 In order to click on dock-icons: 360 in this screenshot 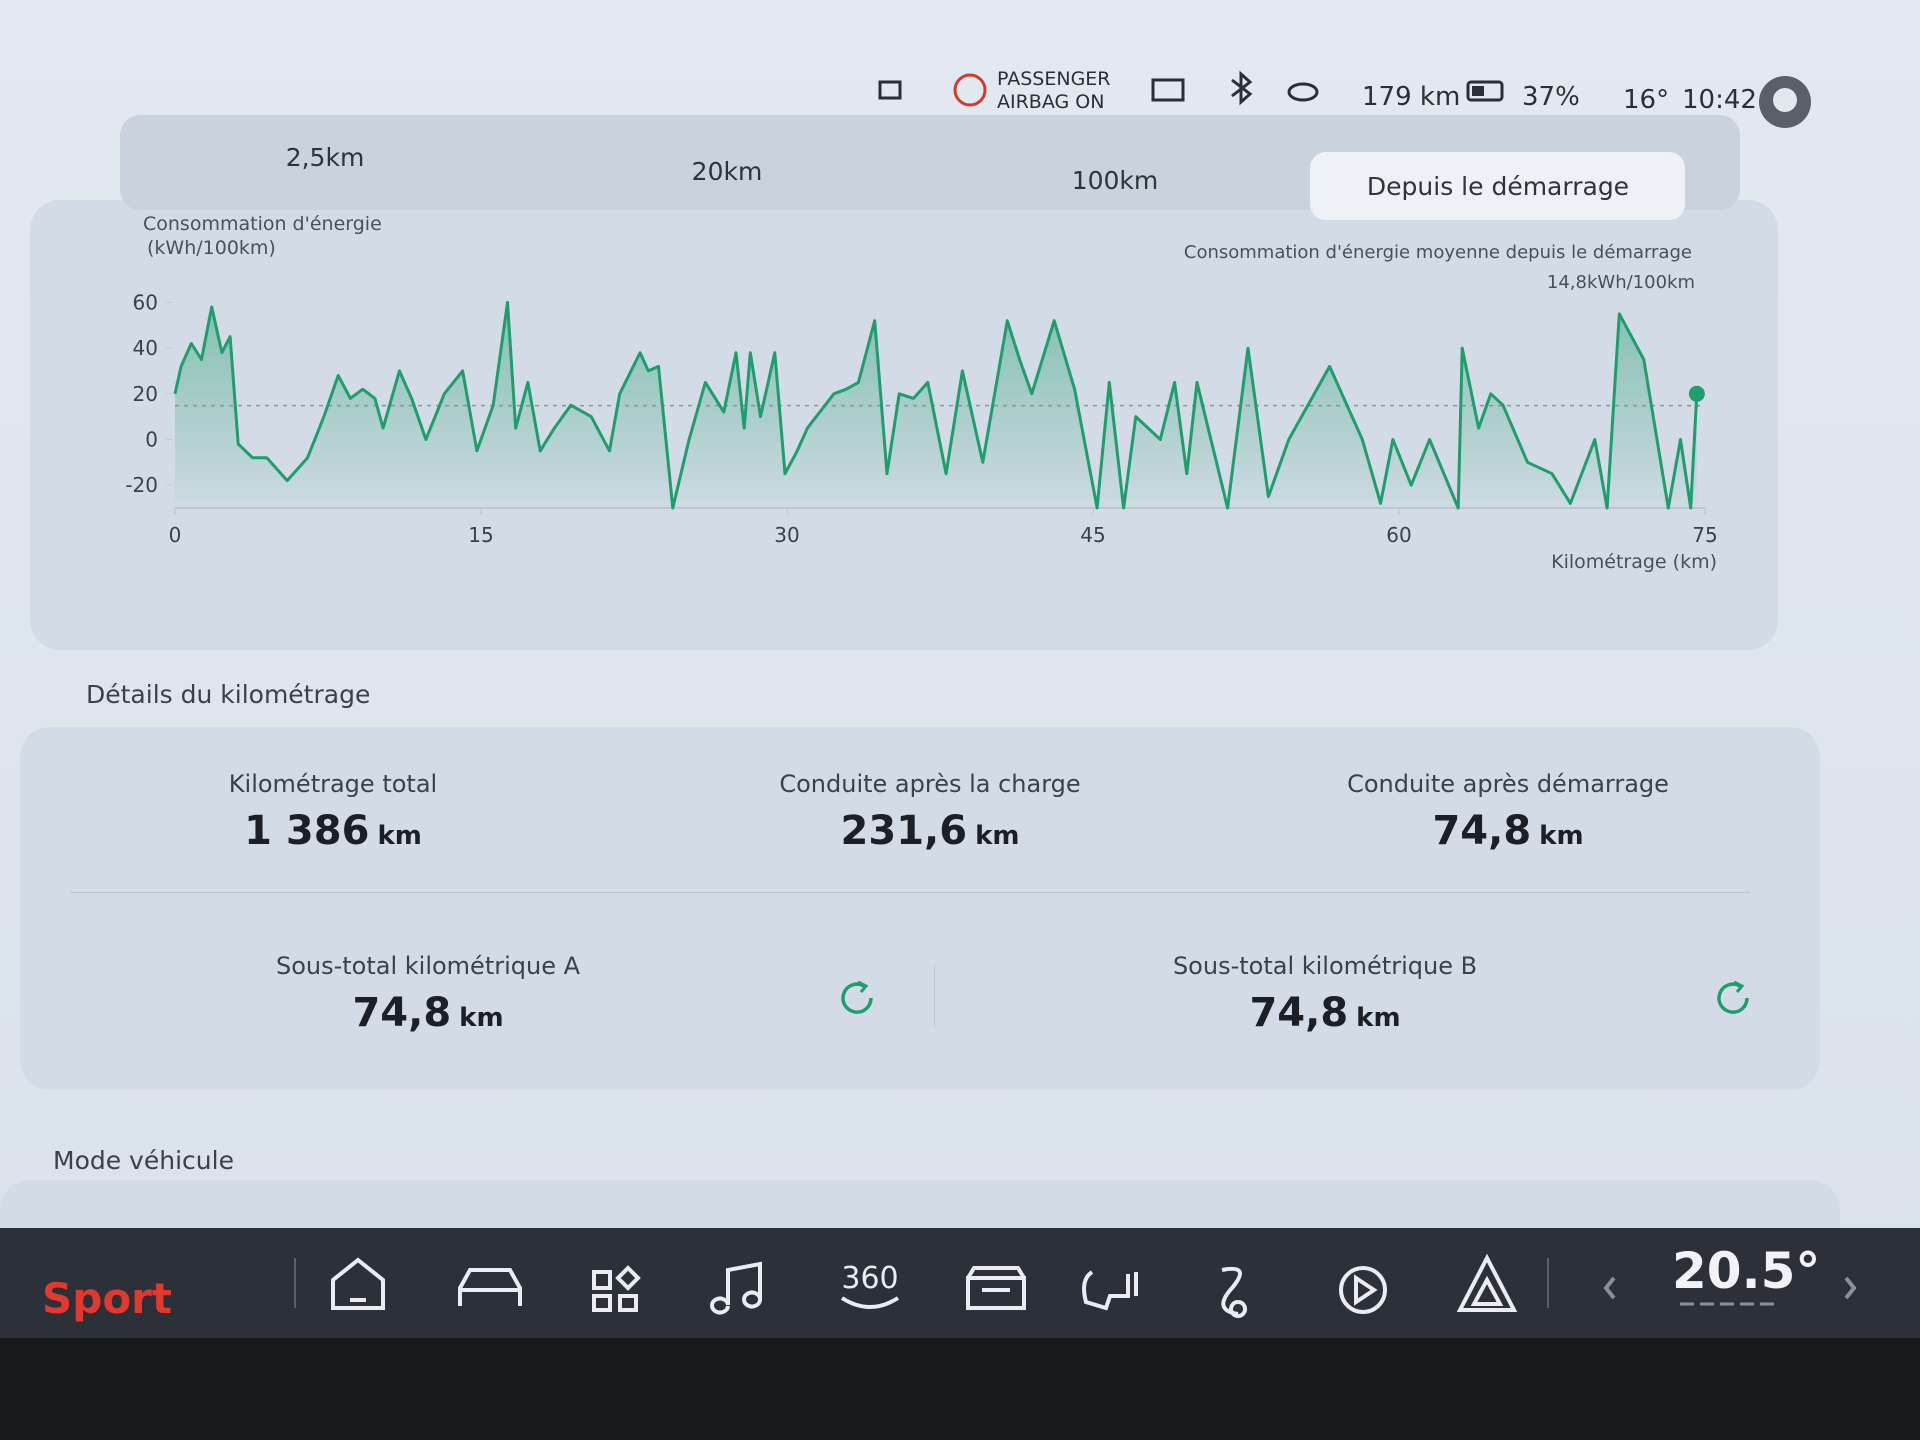, I will do `click(1075, 1285)`.